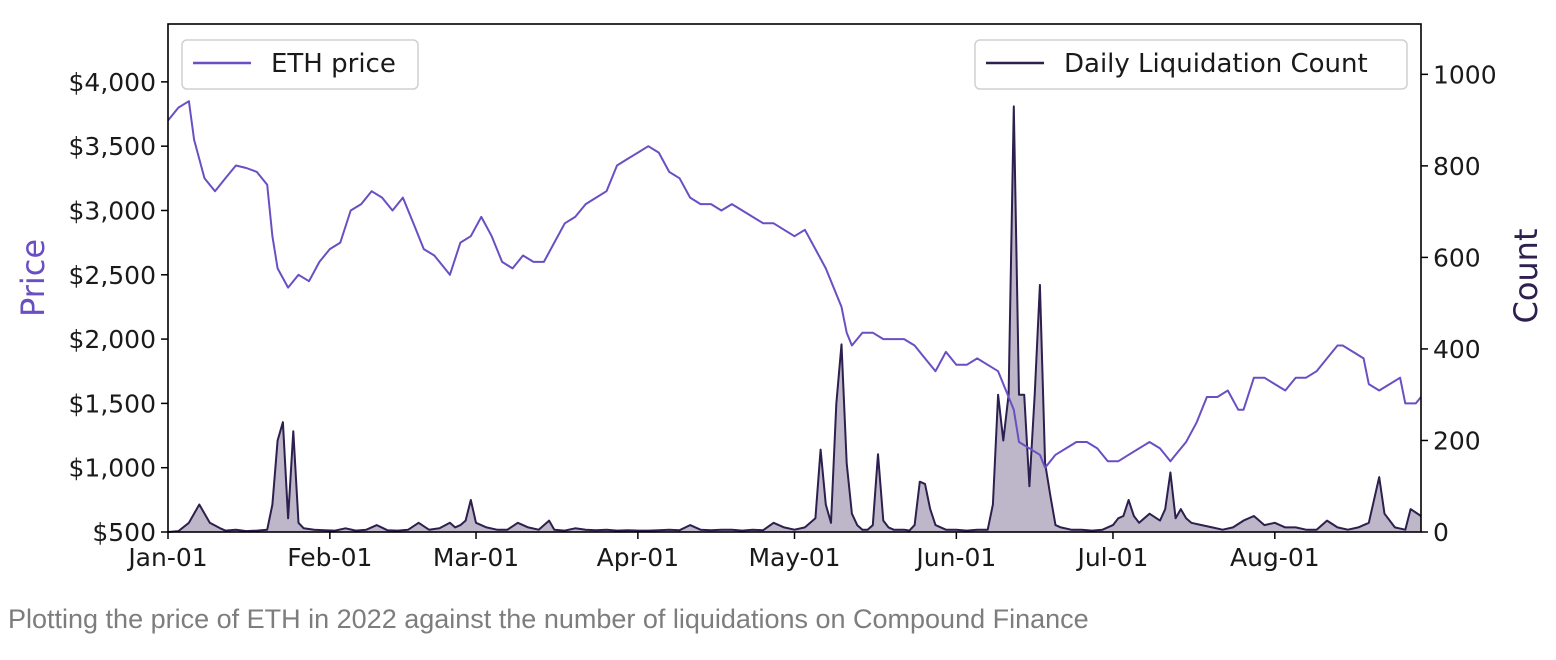  Describe the element at coordinates (329, 557) in the screenshot. I see `x-tick-label: Feb-01` at that location.